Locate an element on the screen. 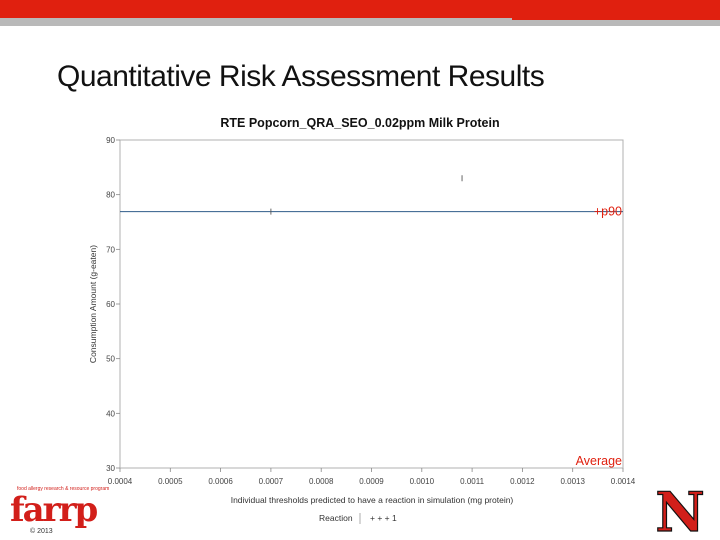 This screenshot has height=540, width=720. legend-entry: + + + 1 is located at coordinates (383, 518).